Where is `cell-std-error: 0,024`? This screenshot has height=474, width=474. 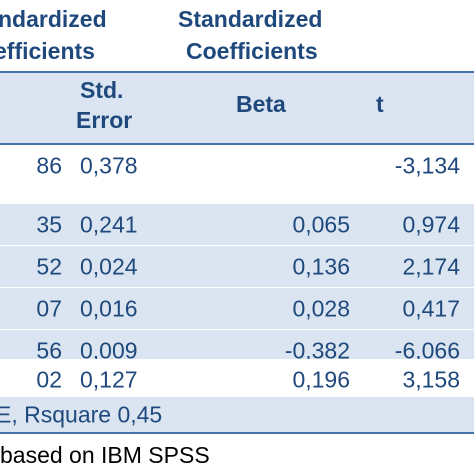
cell-std-error: 0,024 is located at coordinates (109, 266).